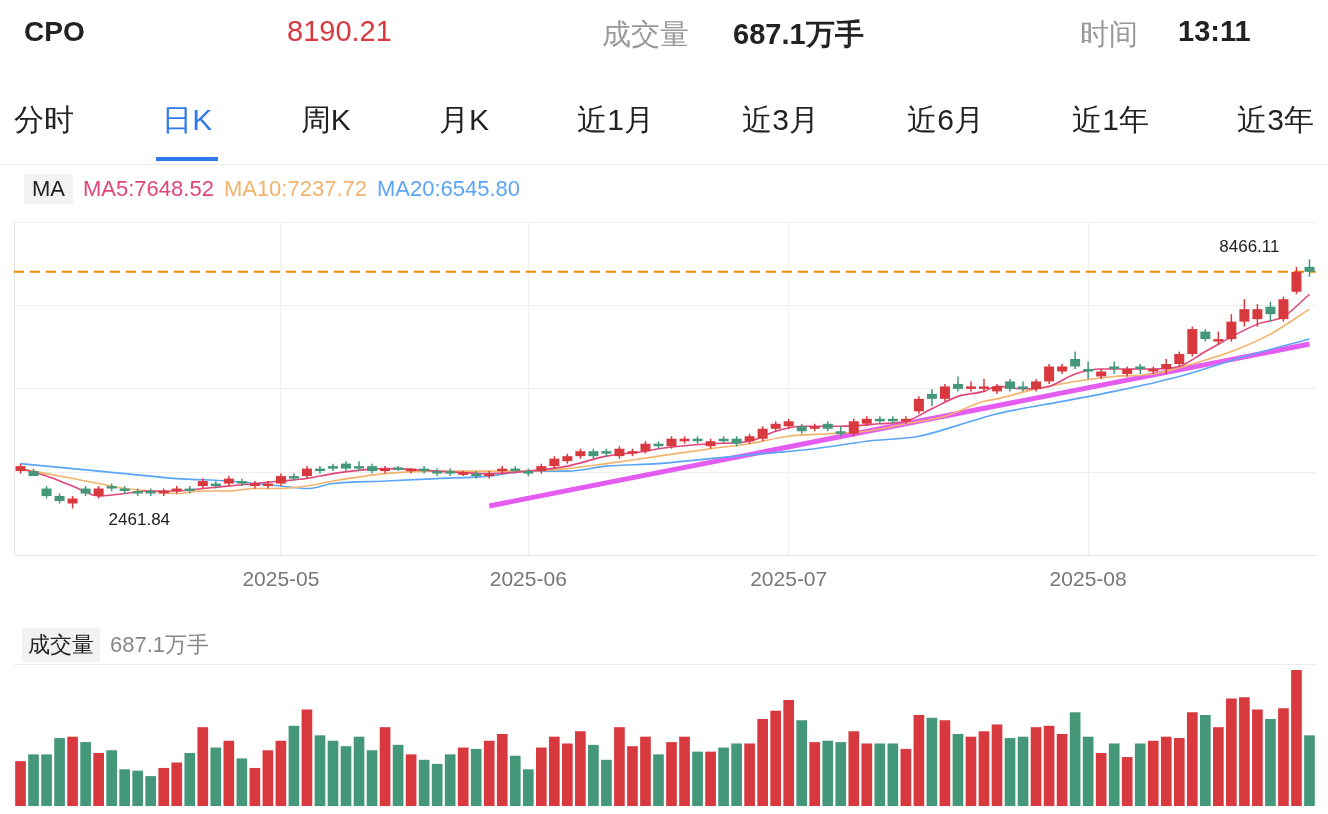  I want to click on text: 687.1万手, so click(798, 34).